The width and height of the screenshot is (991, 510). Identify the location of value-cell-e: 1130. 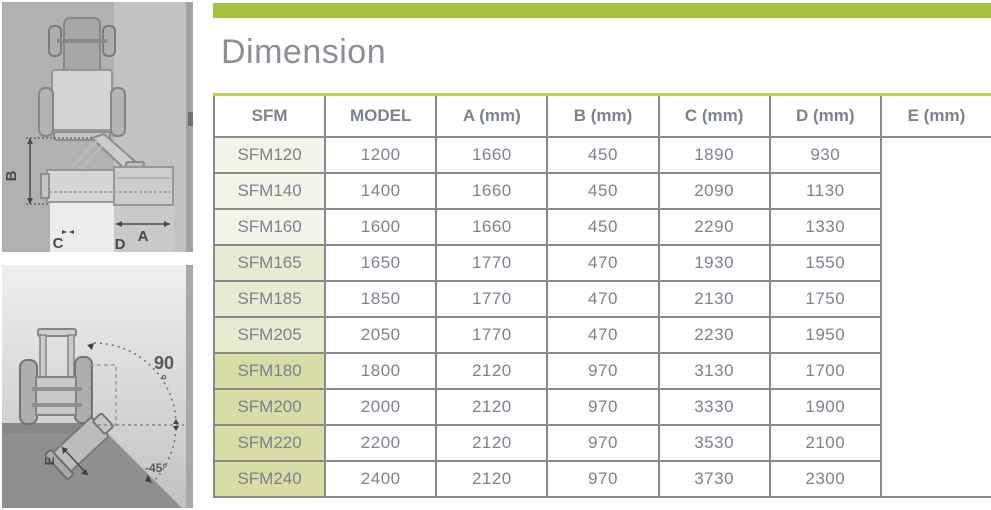
(825, 190).